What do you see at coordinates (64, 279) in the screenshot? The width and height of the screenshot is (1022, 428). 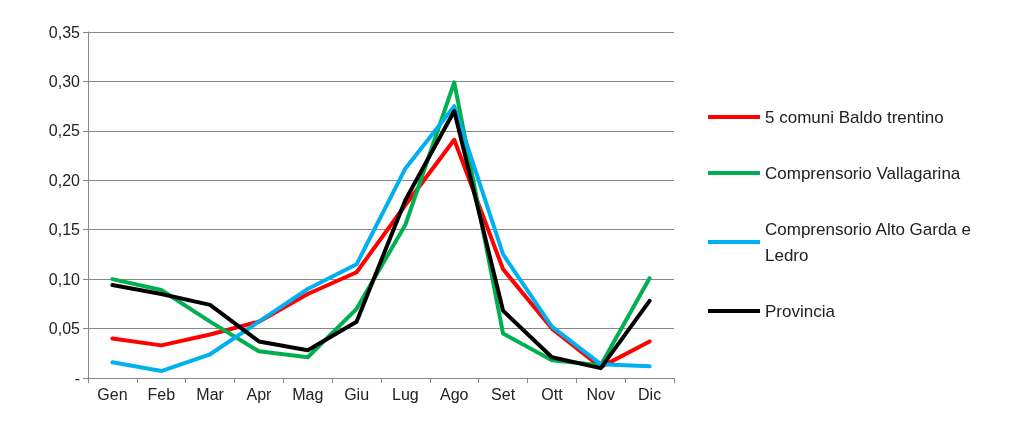 I see `y-tick-label: 0,10` at bounding box center [64, 279].